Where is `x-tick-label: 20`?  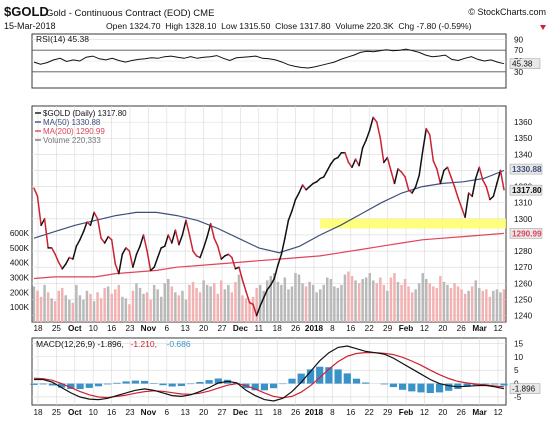
x-tick-label: 20 is located at coordinates (204, 412).